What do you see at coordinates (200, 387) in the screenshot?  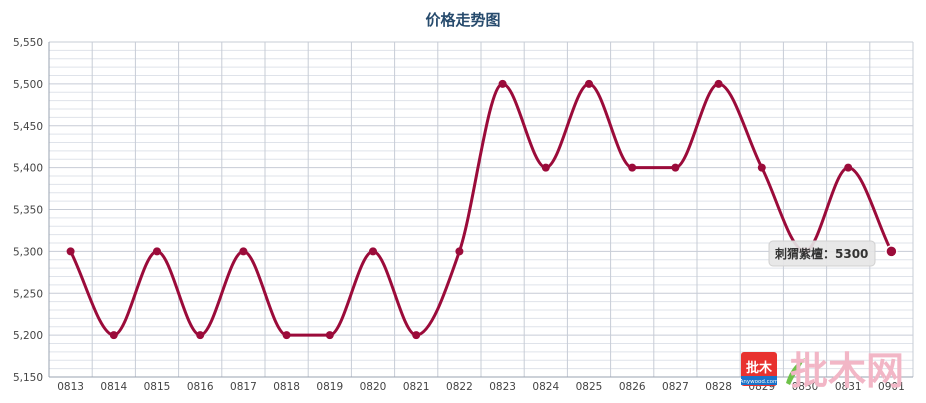 I see `x-tick-label: 0816` at bounding box center [200, 387].